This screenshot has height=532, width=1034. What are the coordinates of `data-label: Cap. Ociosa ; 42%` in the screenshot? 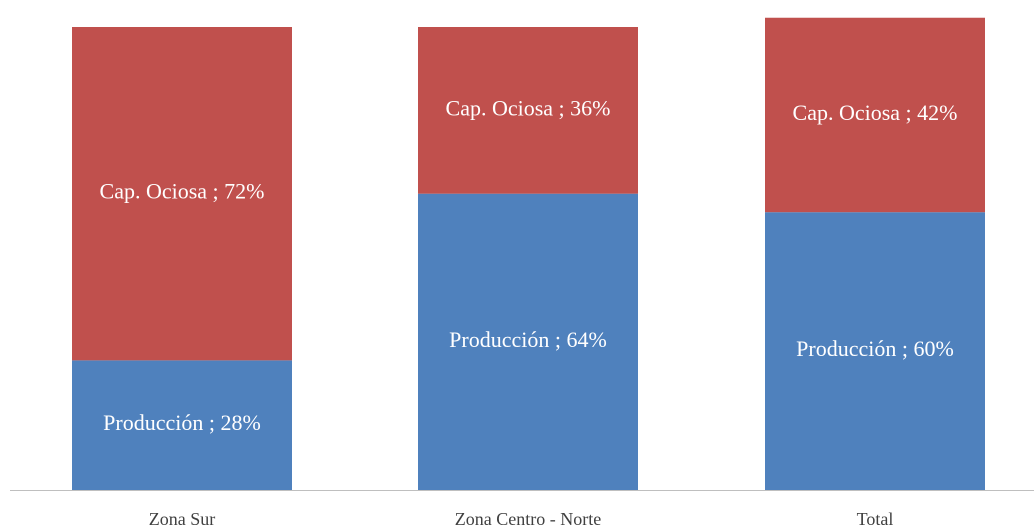 It's located at (875, 112).